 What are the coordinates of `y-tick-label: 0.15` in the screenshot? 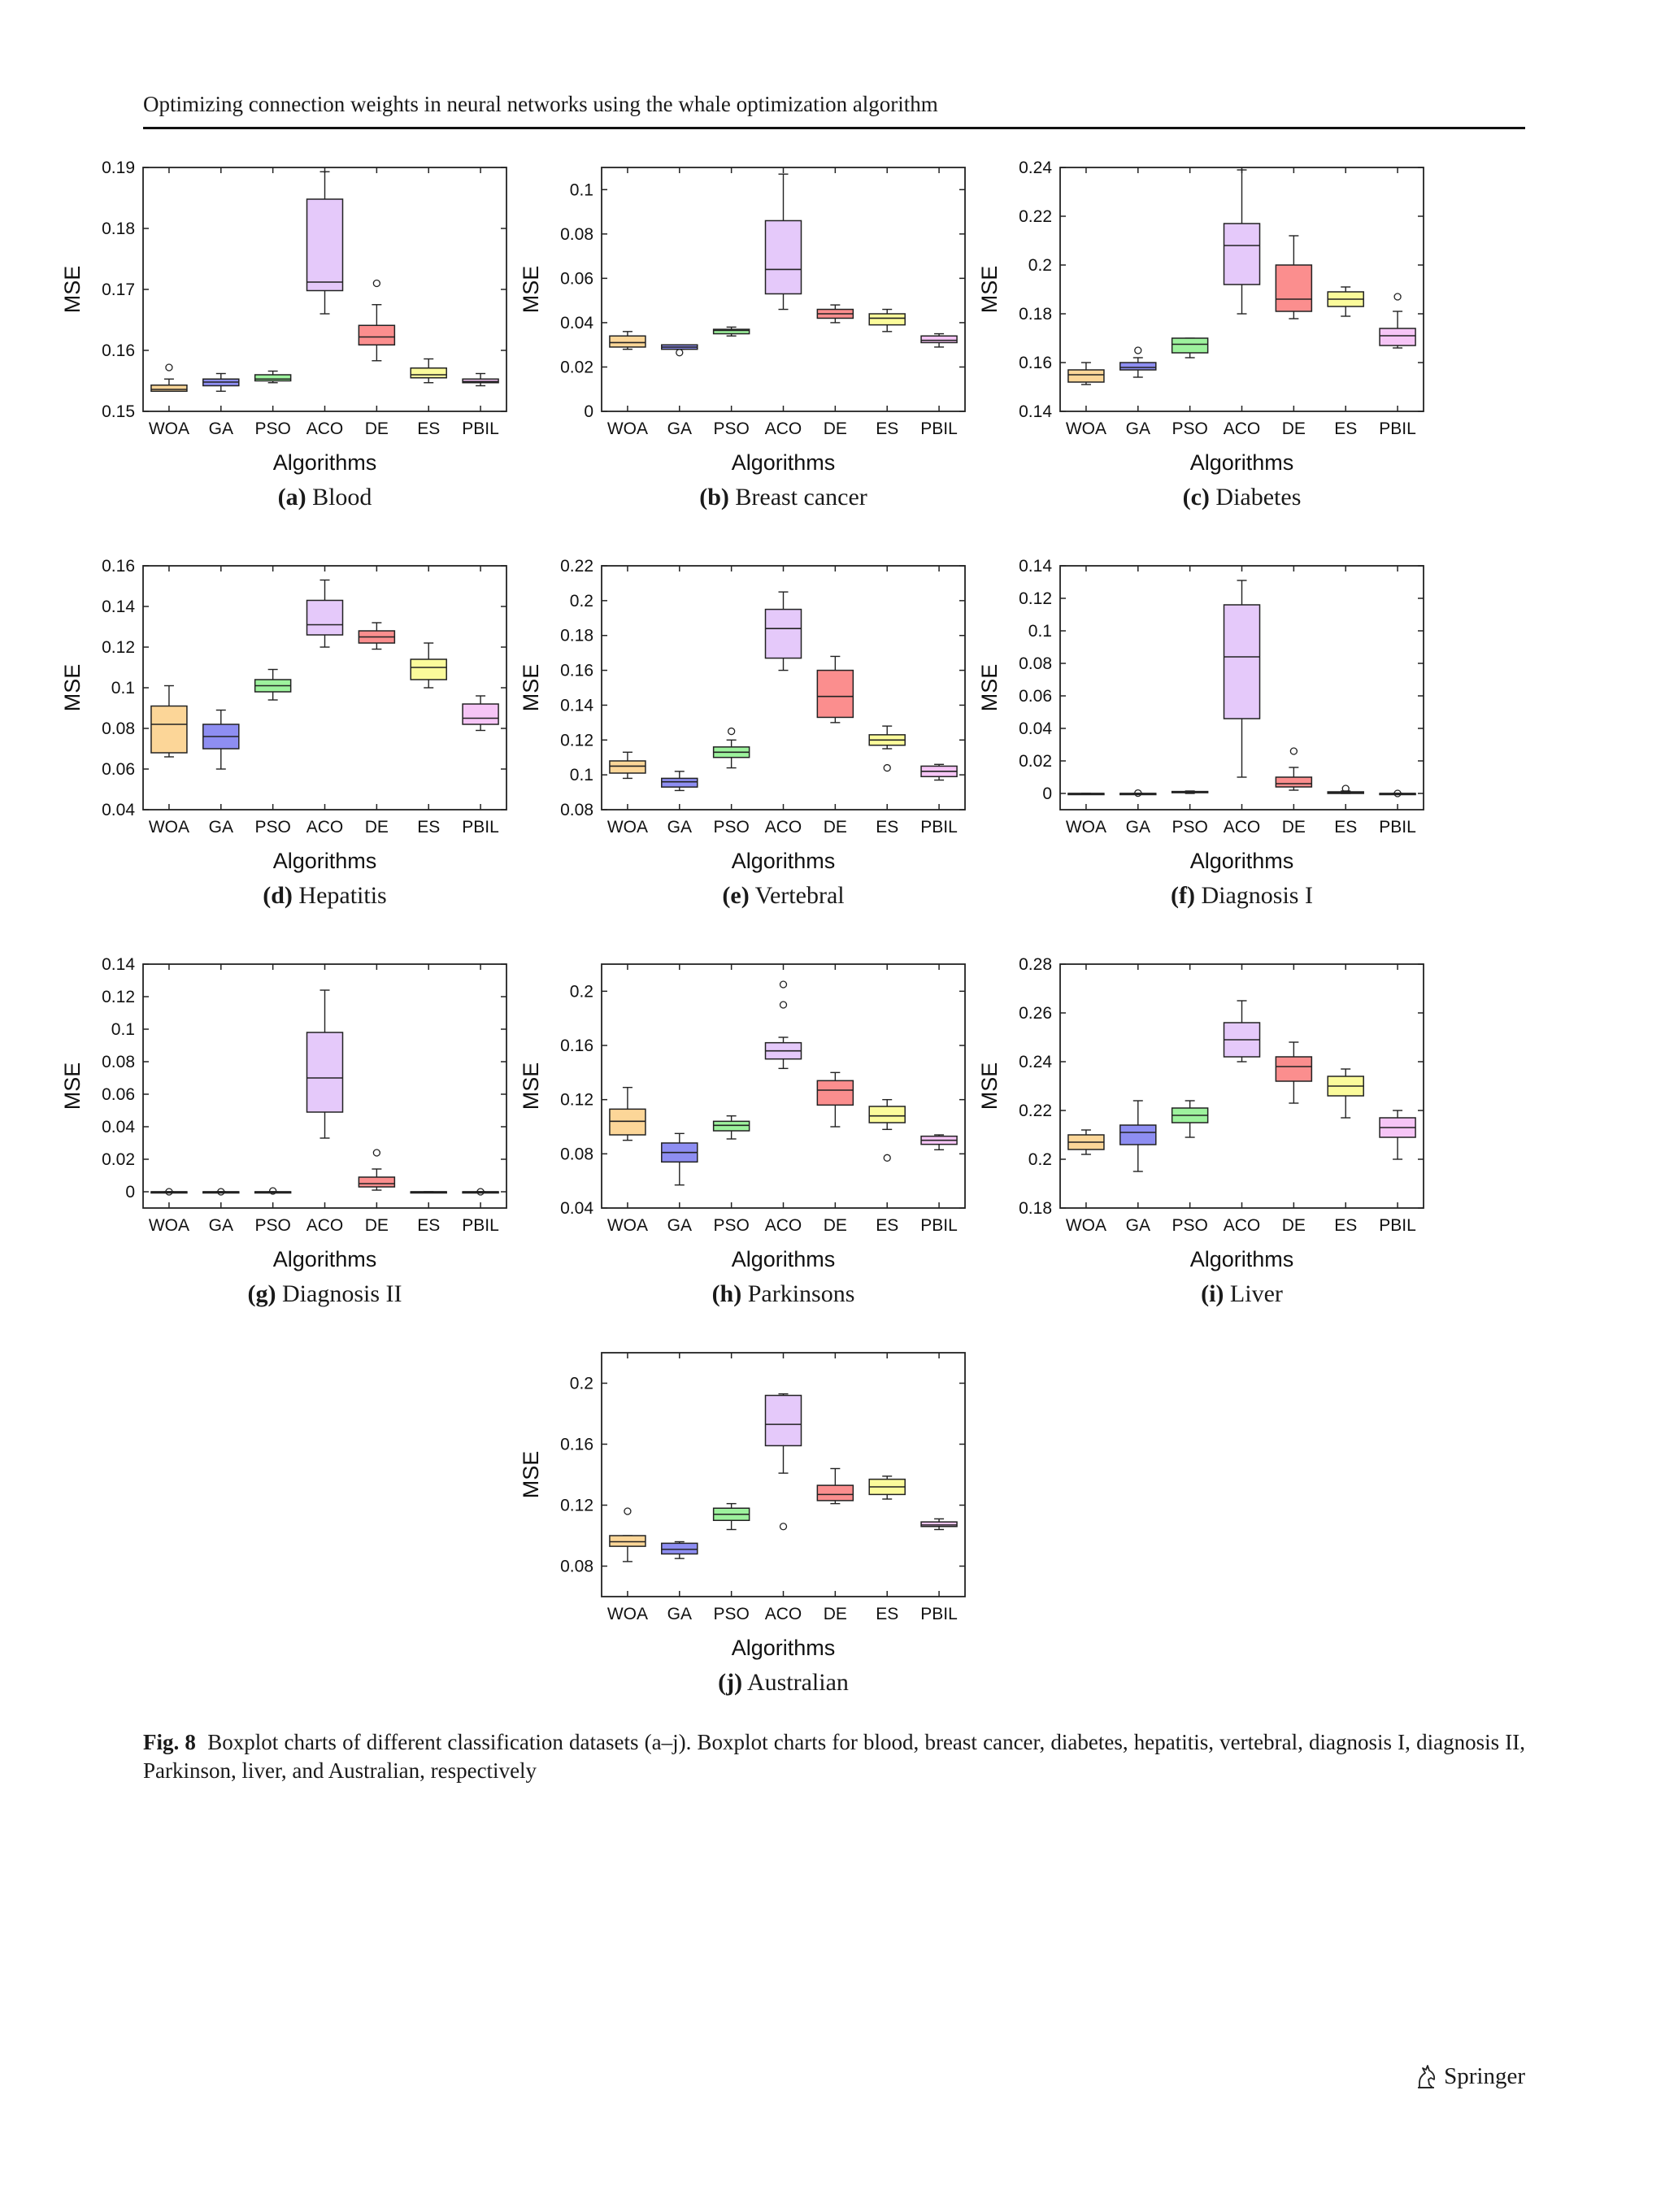 It's located at (118, 411).